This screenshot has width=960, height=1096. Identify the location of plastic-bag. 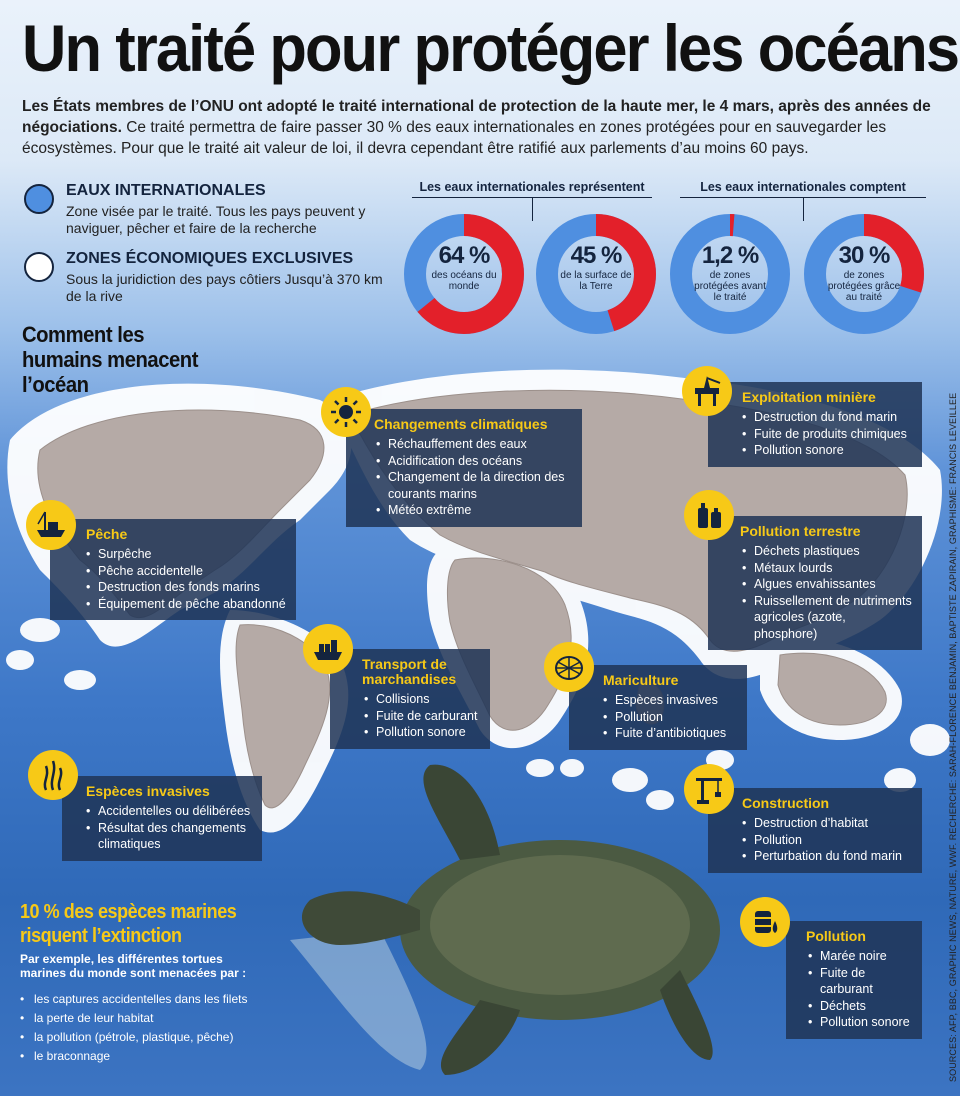
(358, 1000).